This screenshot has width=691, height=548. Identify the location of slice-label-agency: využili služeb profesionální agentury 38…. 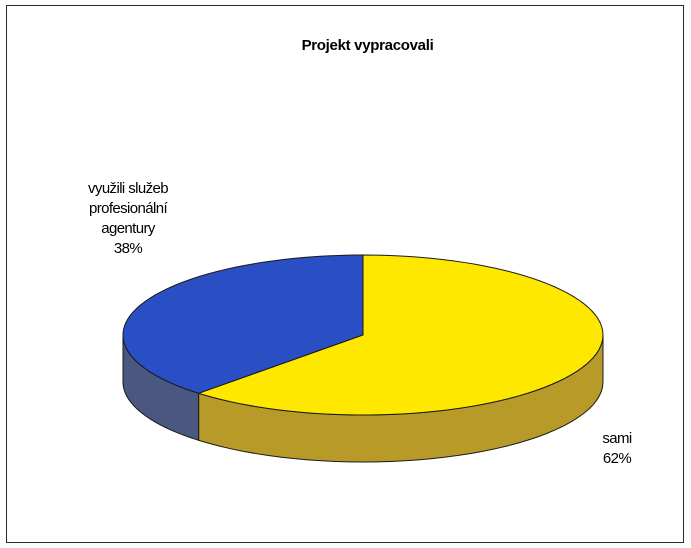
(128, 219).